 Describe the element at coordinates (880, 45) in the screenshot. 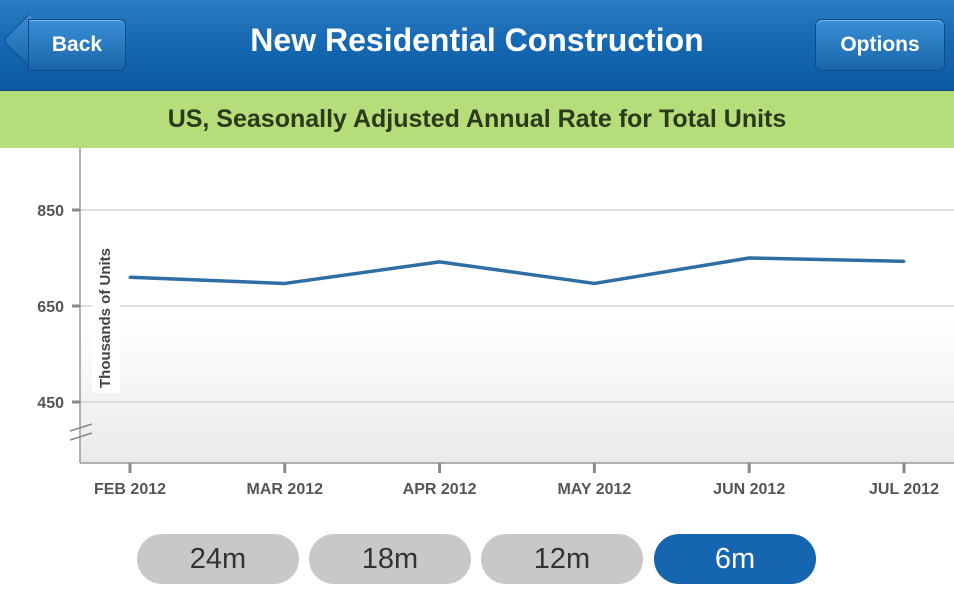

I see `options-button: Options` at that location.